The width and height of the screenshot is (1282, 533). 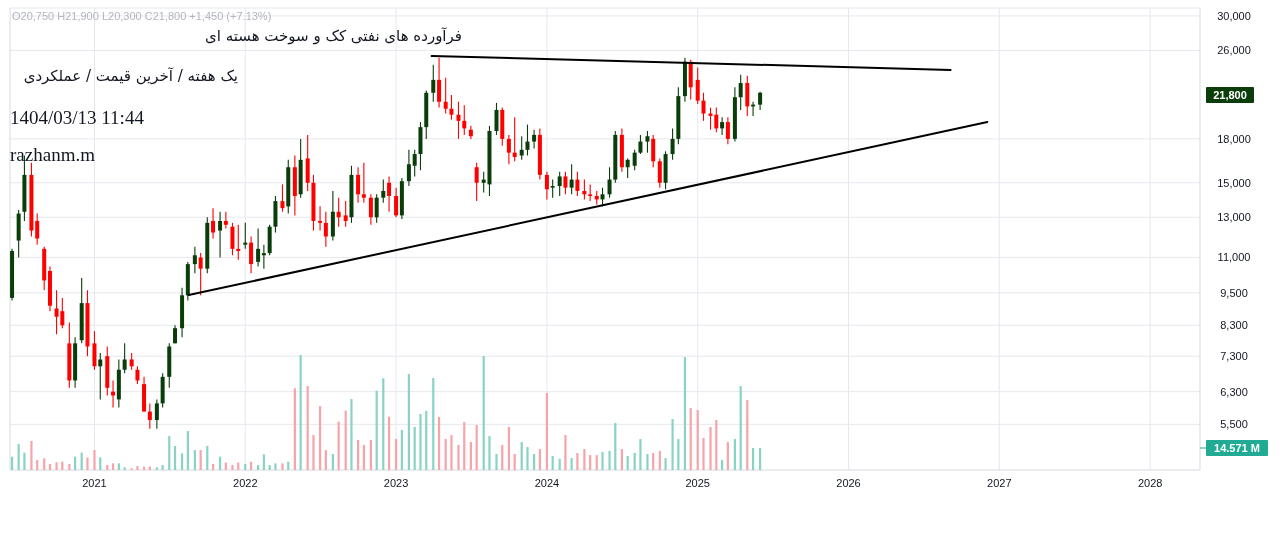 What do you see at coordinates (245, 483) in the screenshot?
I see `x-tick-label: 2022` at bounding box center [245, 483].